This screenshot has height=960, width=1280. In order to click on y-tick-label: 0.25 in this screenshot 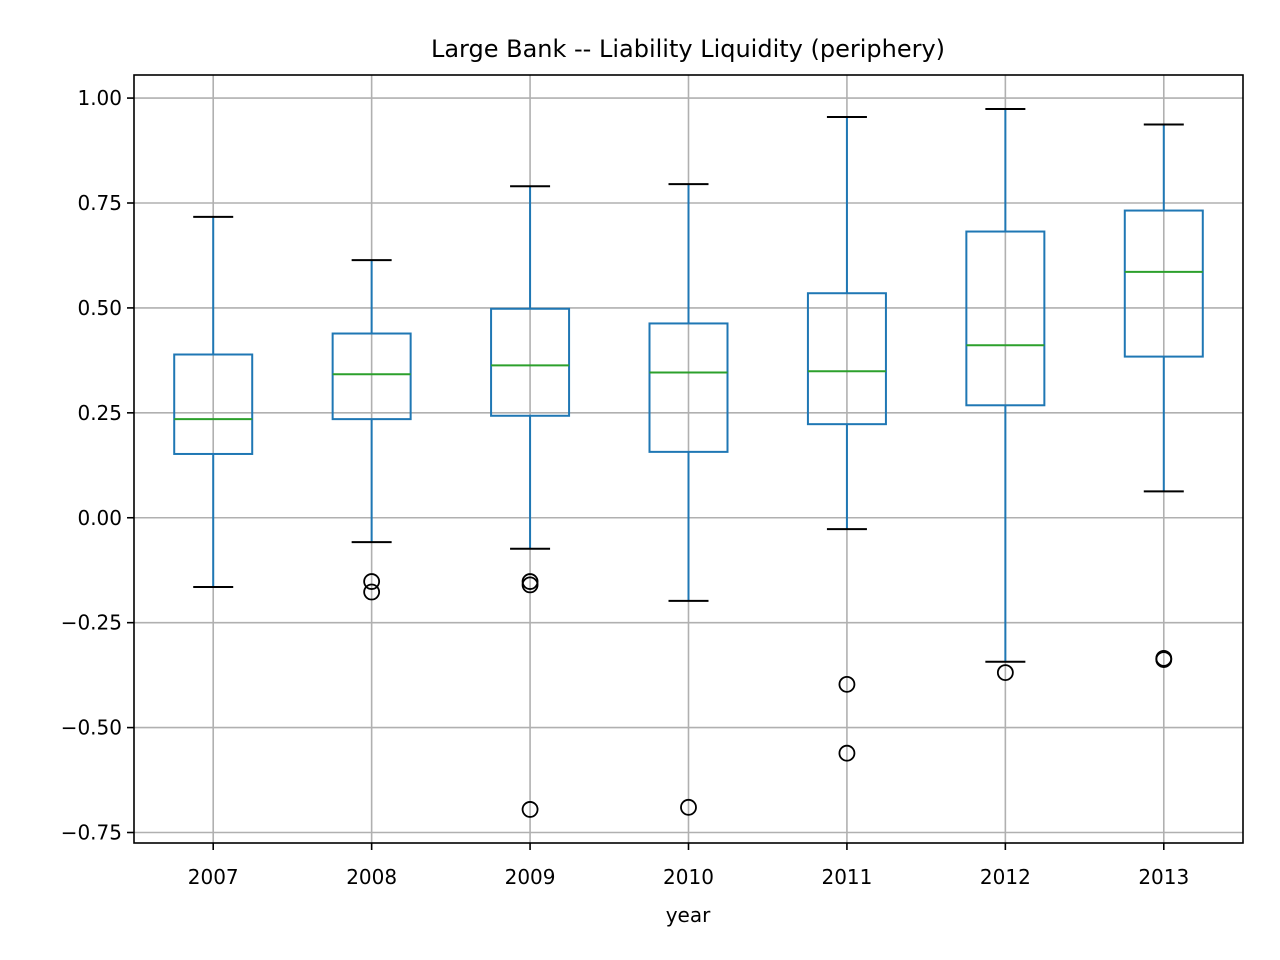, I will do `click(99, 413)`.